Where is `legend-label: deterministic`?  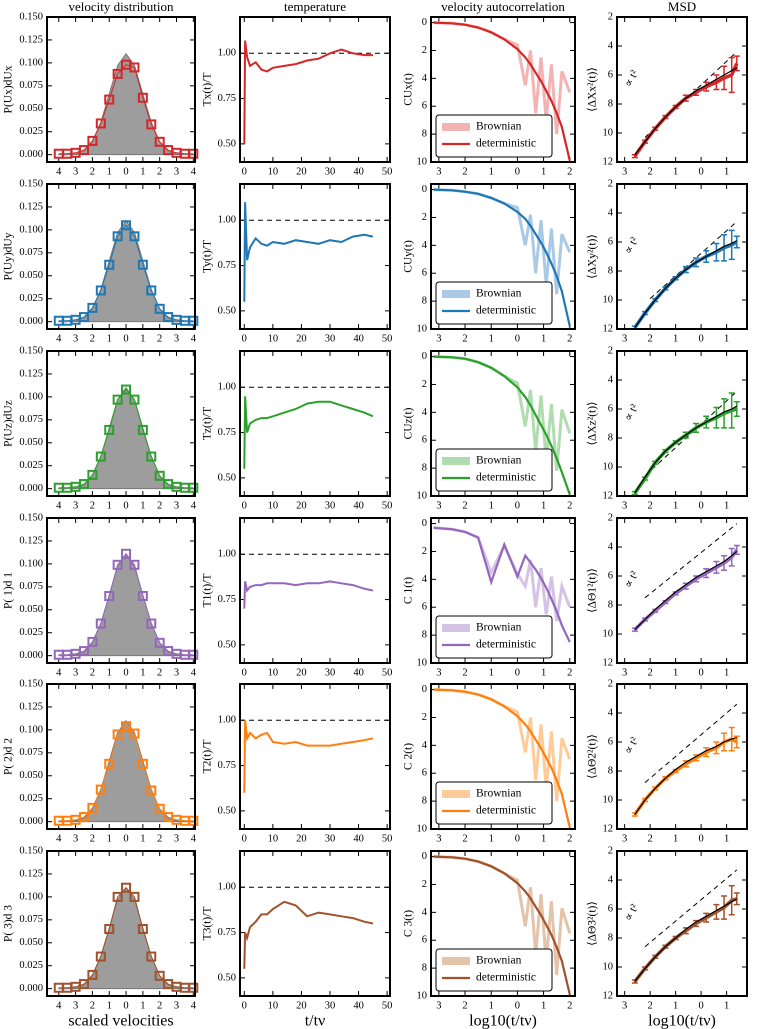 legend-label: deterministic is located at coordinates (506, 478).